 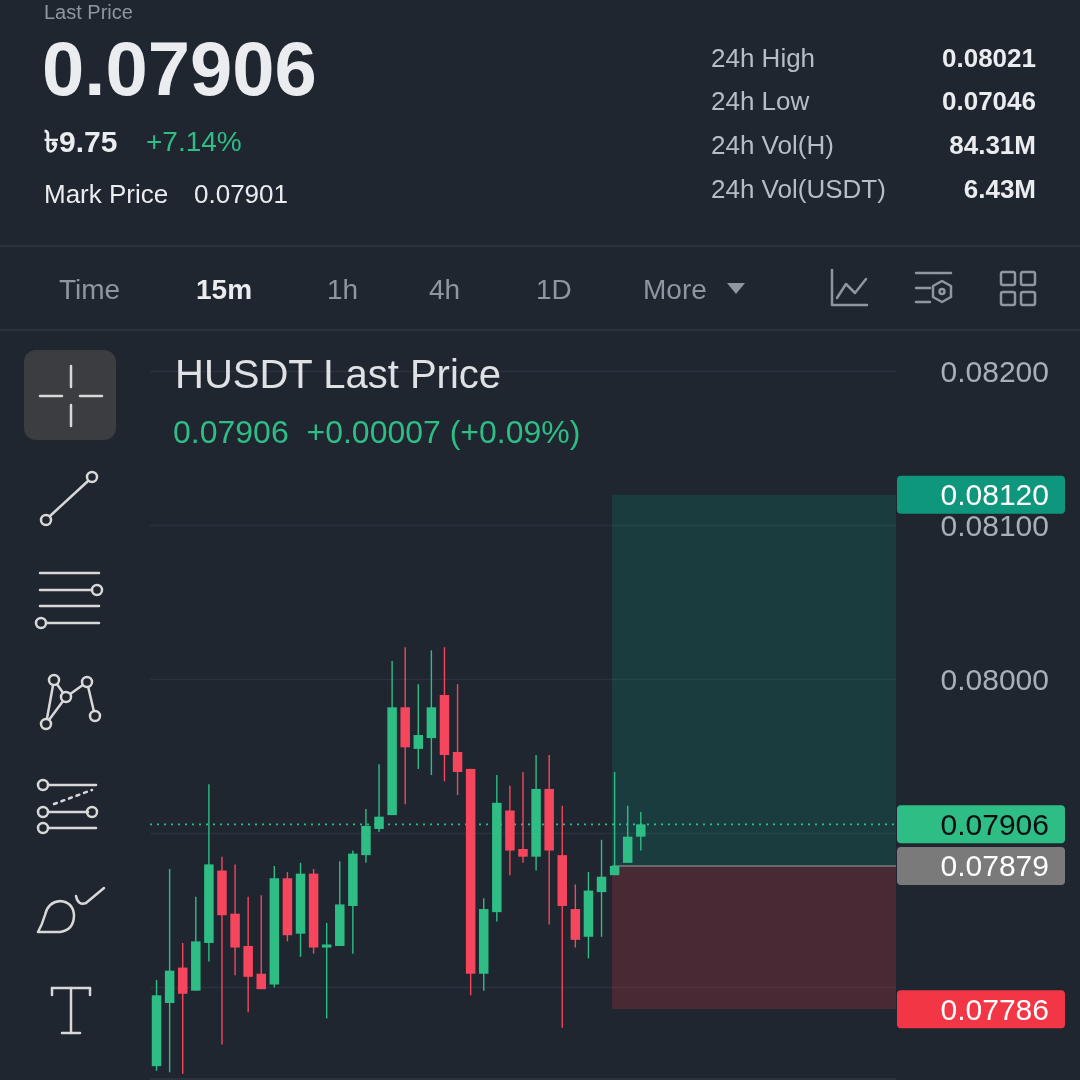 What do you see at coordinates (772, 145) in the screenshot?
I see `text: 24h Vol(H)` at bounding box center [772, 145].